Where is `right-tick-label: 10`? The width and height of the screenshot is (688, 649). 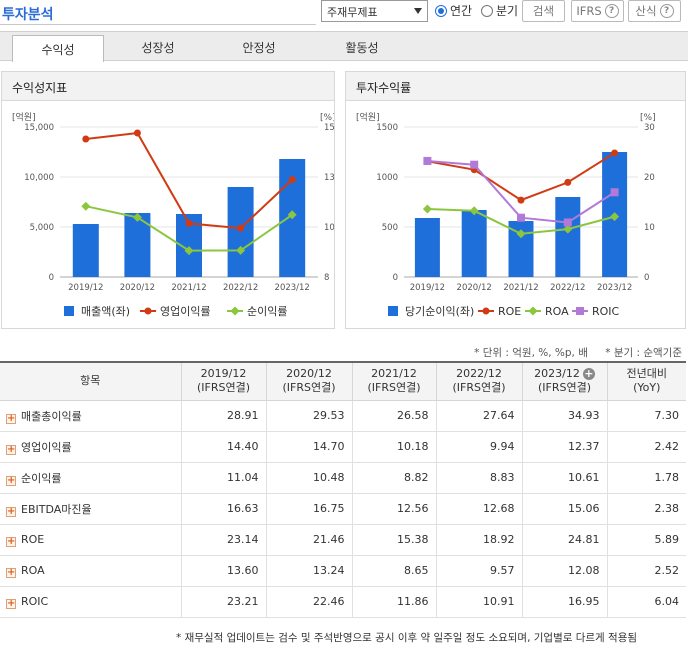
right-tick-label: 10 is located at coordinates (329, 228).